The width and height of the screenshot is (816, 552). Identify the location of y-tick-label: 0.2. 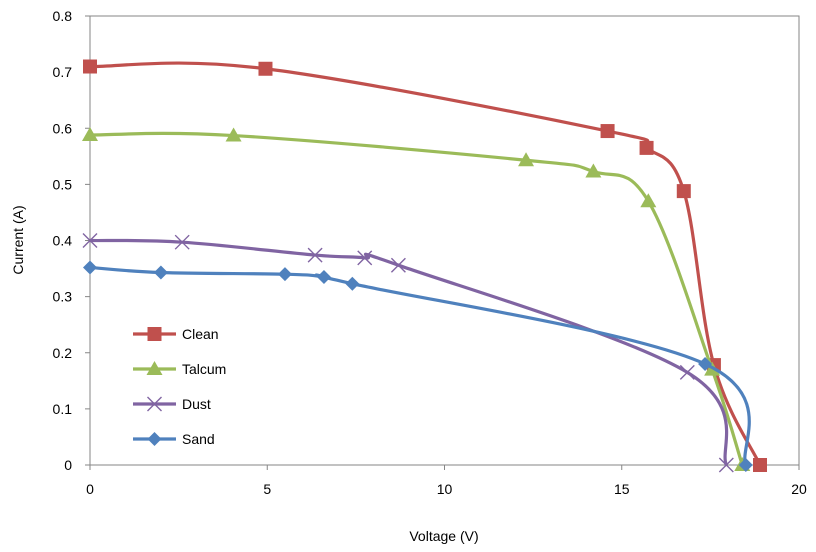
(63, 353).